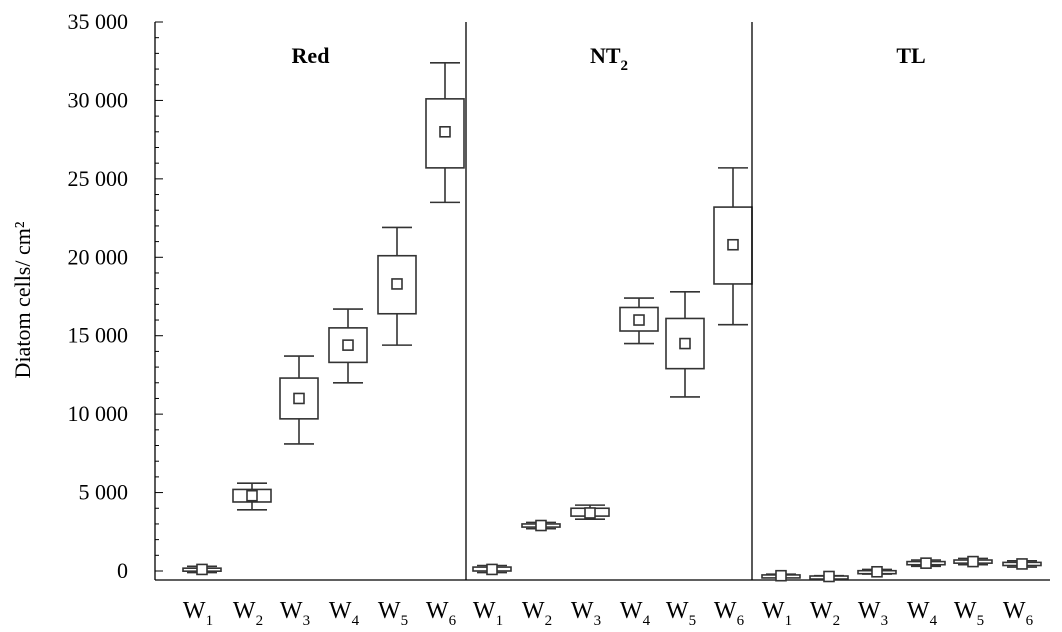  What do you see at coordinates (98, 99) in the screenshot?
I see `y-tick-label: 30 000` at bounding box center [98, 99].